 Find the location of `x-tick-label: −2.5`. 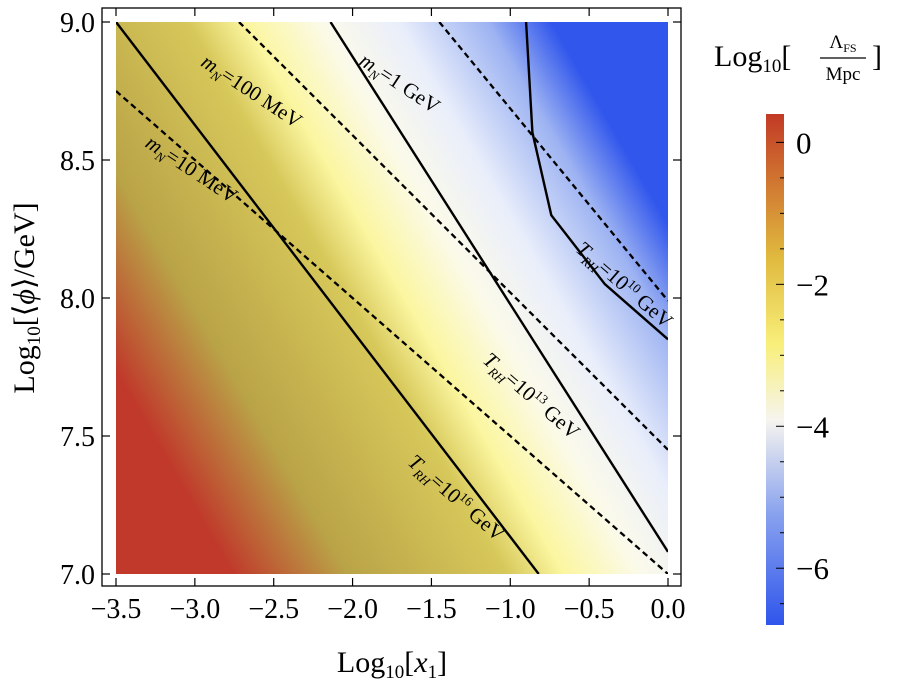

x-tick-label: −2.5 is located at coordinates (273, 609).